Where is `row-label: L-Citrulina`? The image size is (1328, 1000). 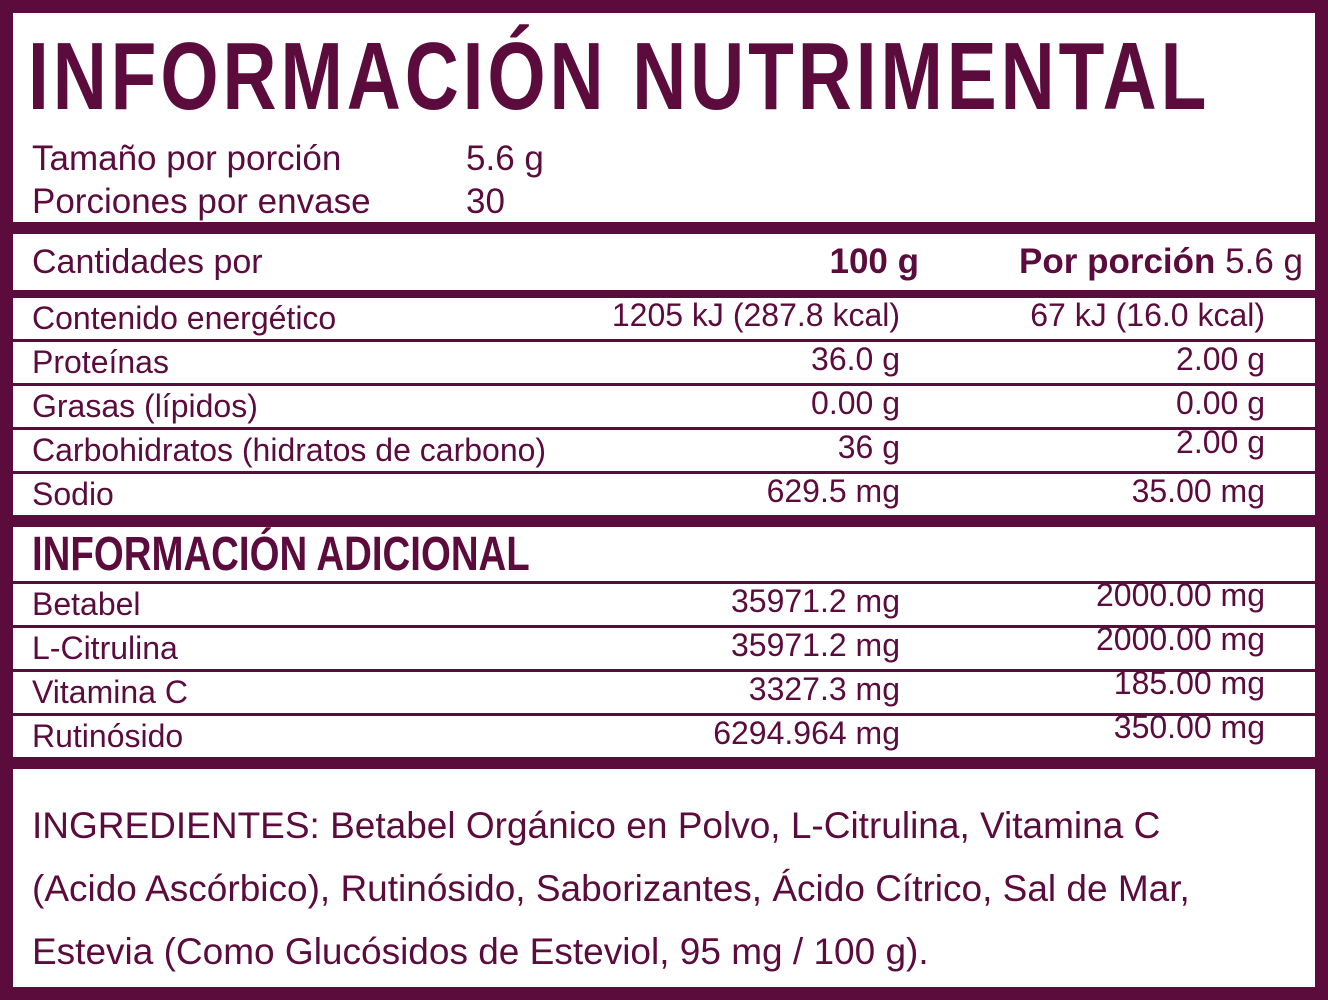 row-label: L-Citrulina is located at coordinates (105, 648).